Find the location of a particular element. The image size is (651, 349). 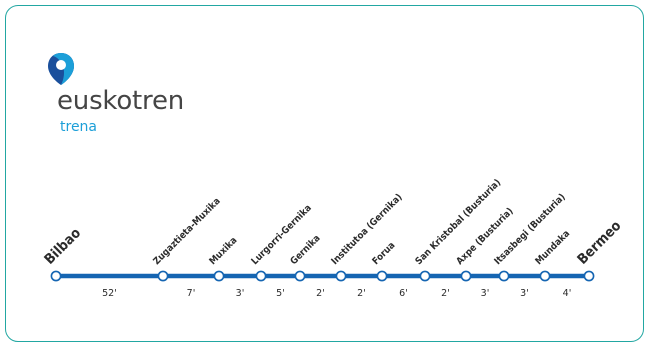

terminal-station-label: Bermeo is located at coordinates (600, 243).